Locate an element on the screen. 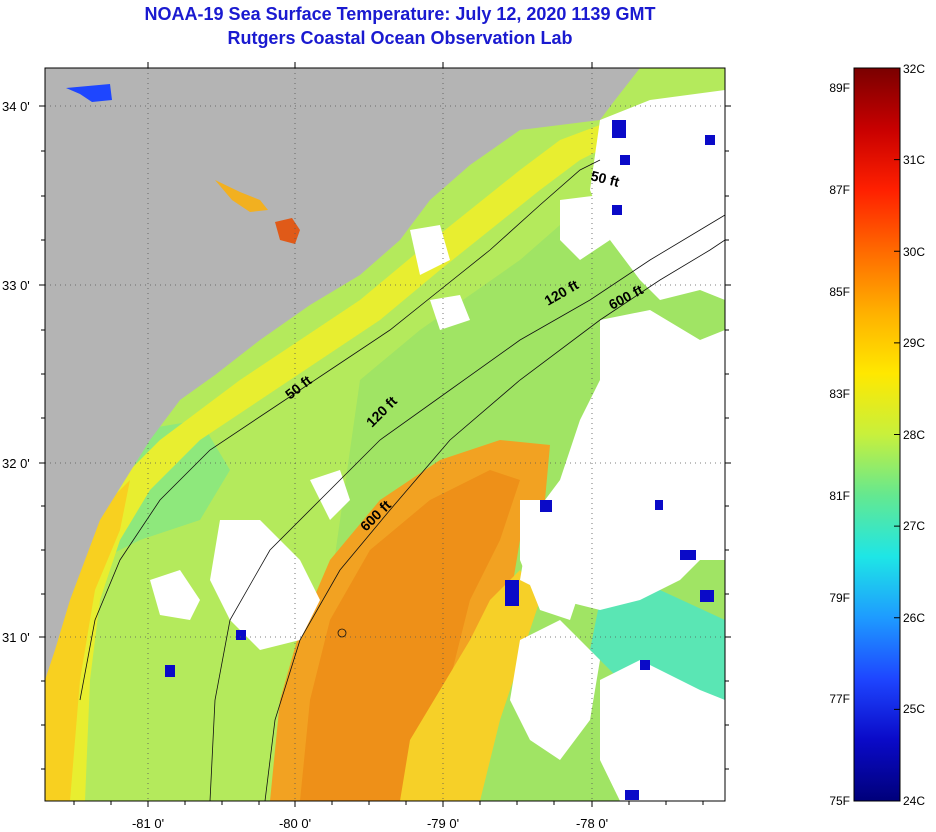 The image size is (936, 832). lon-label-80: -80 0' is located at coordinates (295, 823).